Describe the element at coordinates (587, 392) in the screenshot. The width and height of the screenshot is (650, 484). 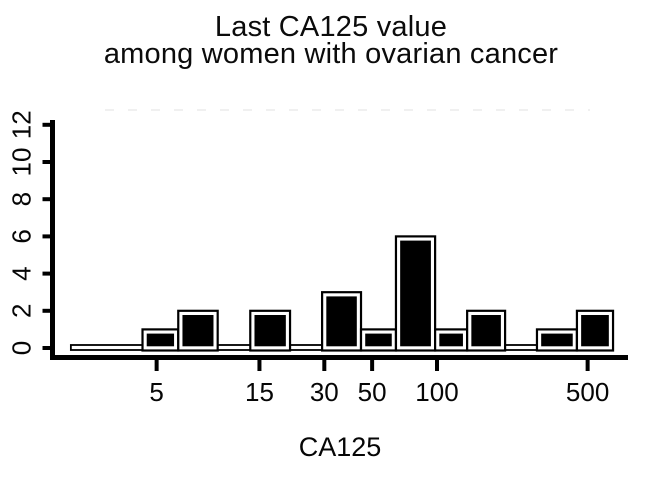
I see `x-tick-label: 500` at that location.